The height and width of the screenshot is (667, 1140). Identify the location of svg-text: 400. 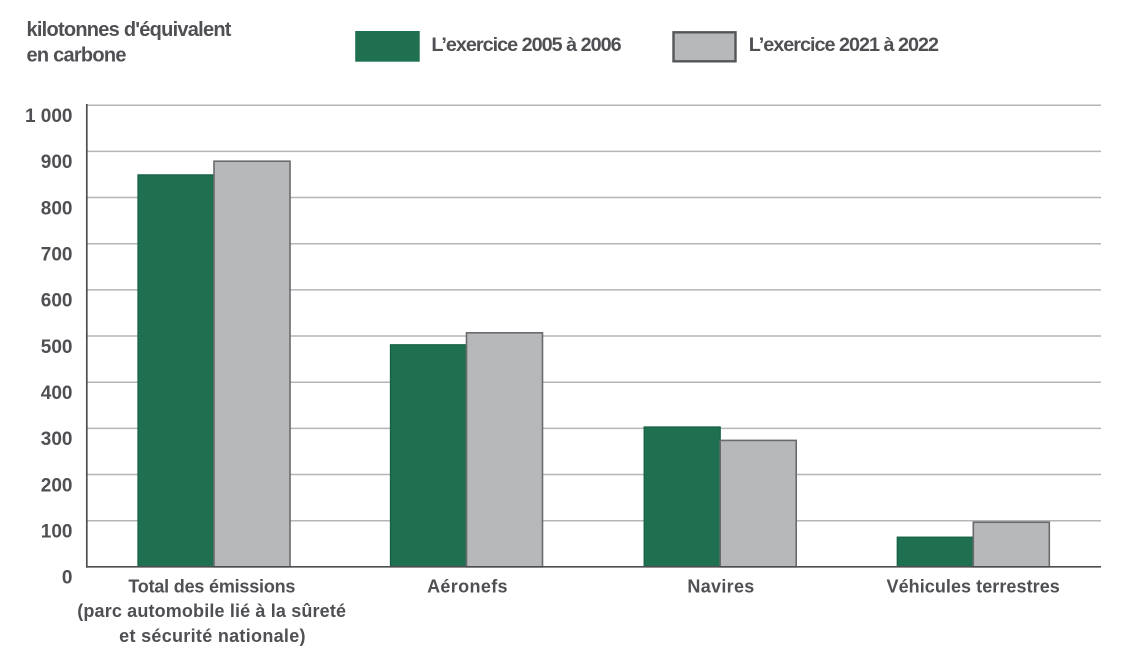
(57, 393).